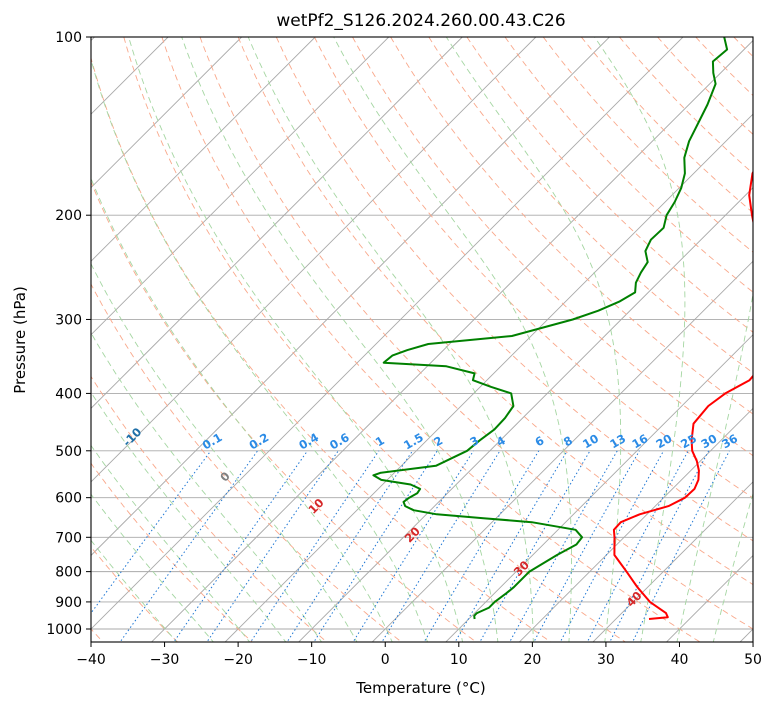 The image size is (775, 708). What do you see at coordinates (459, 660) in the screenshot?
I see `x-tick-label: 10` at bounding box center [459, 660].